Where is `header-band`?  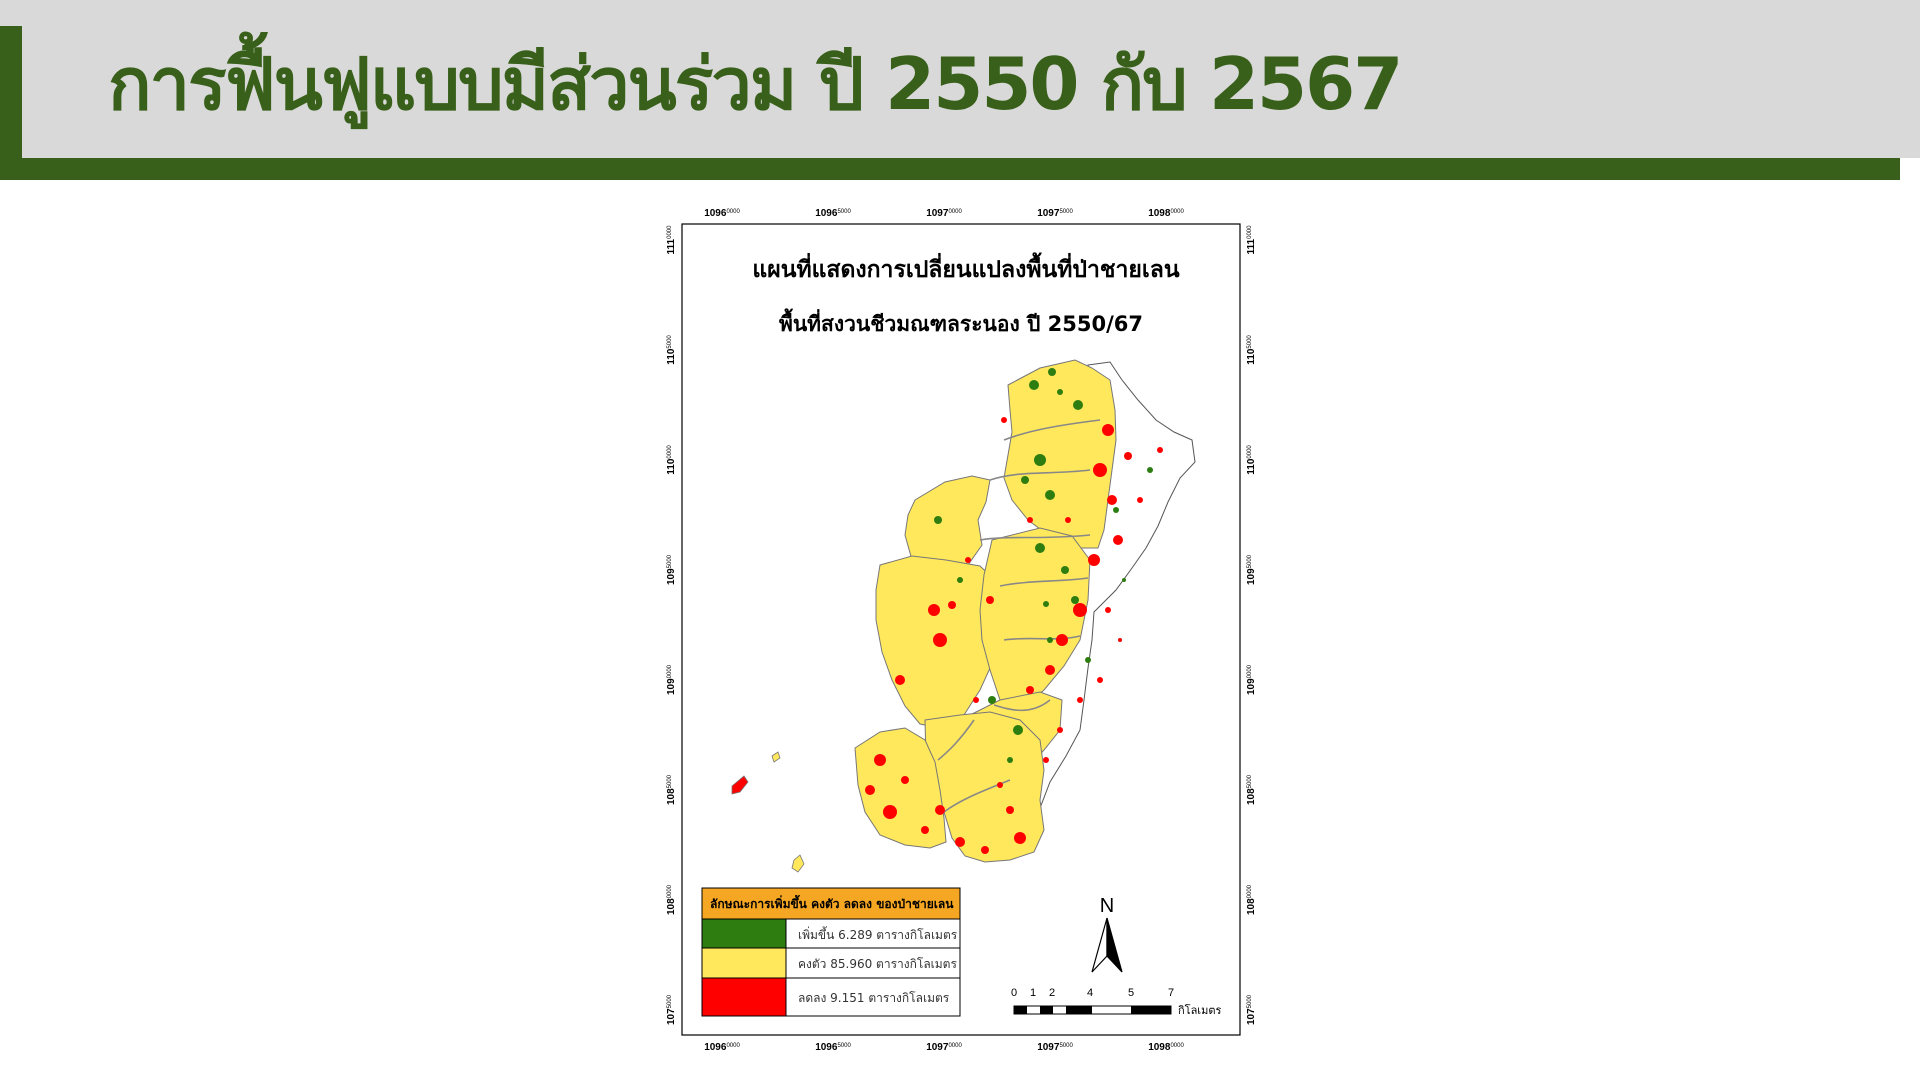 header-band is located at coordinates (960, 79).